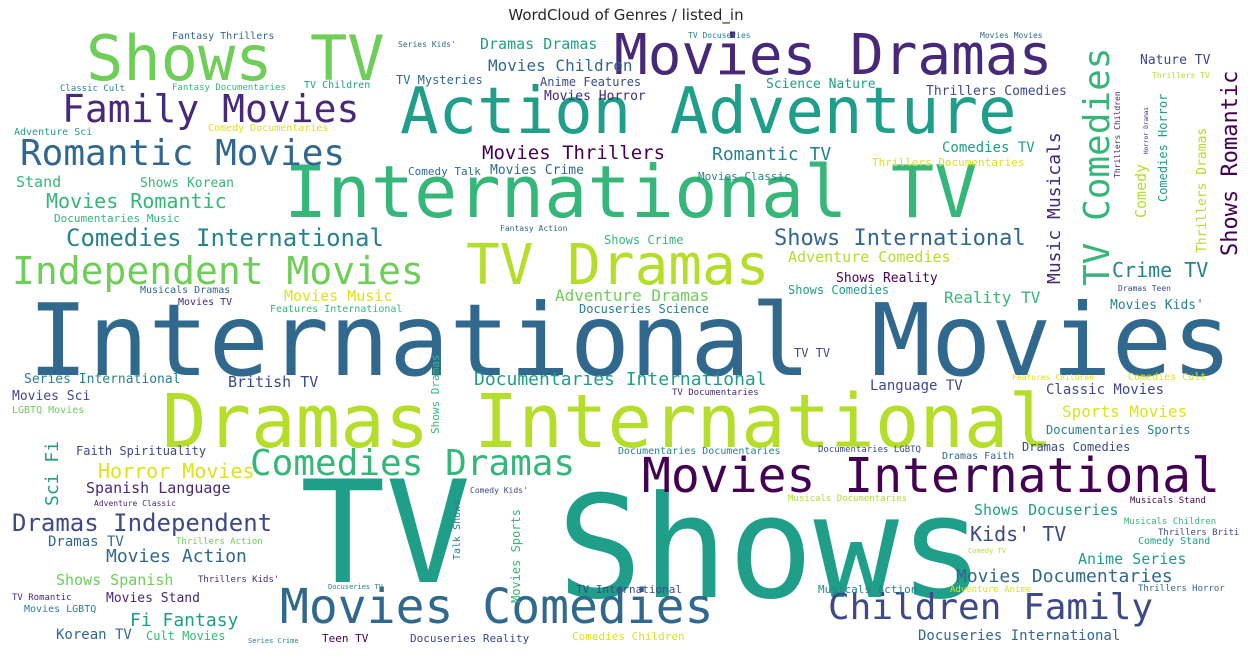 This screenshot has height=656, width=1252. What do you see at coordinates (931, 476) in the screenshot?
I see `wordcloud-word: Movies International` at bounding box center [931, 476].